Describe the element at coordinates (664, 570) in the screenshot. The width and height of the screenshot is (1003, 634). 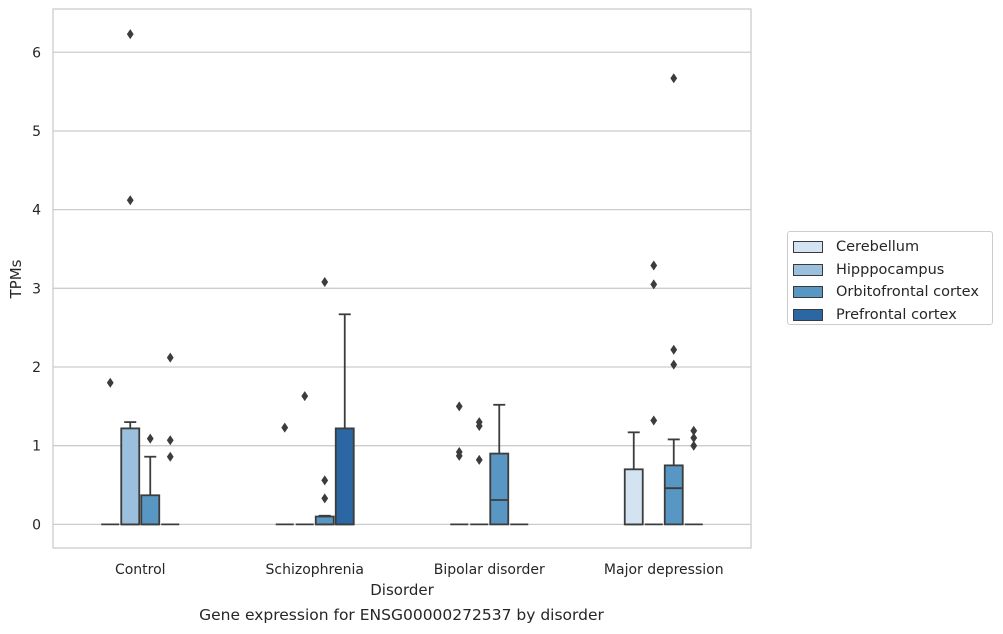
I see `x-tick-label: Major depression` at that location.